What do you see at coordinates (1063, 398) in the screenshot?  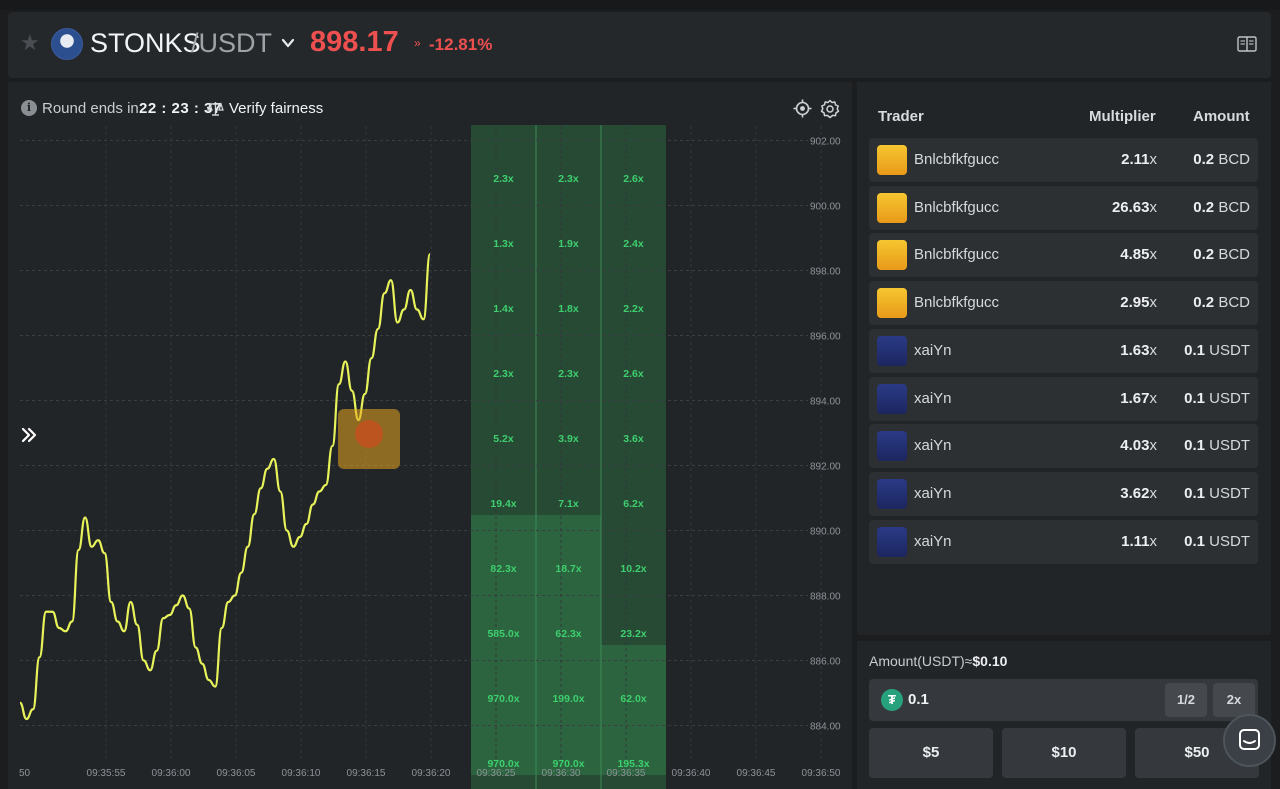 I see `trader-row: xaiYn 1.67x 0.1 USDT` at bounding box center [1063, 398].